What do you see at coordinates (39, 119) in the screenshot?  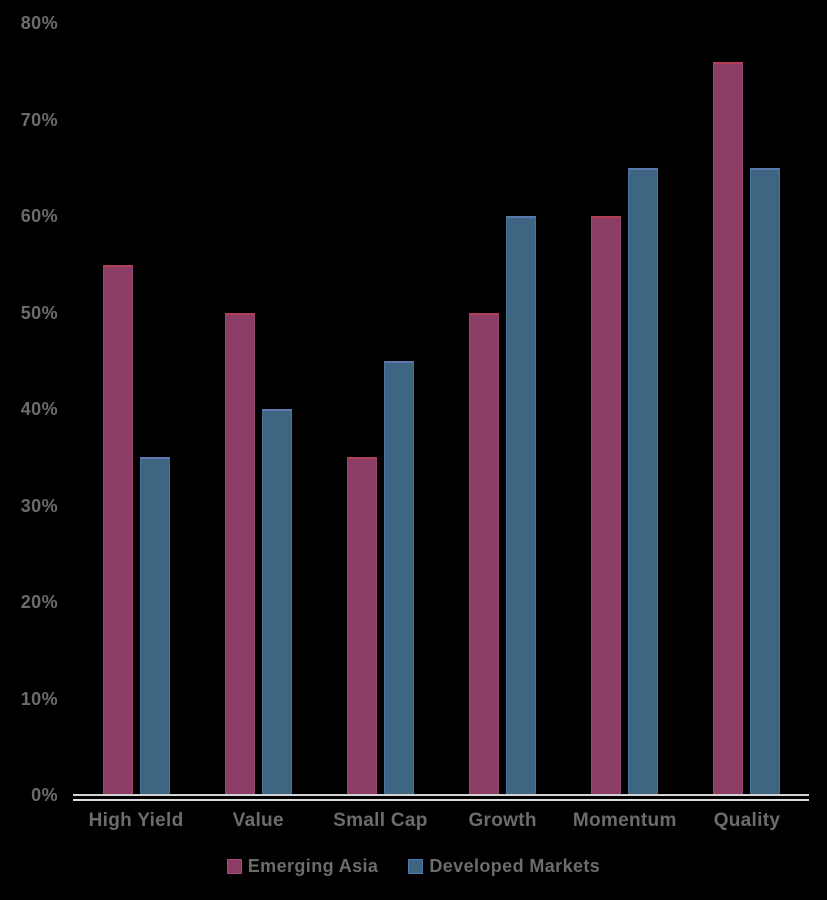 I see `y-tick-label-70: 70%` at bounding box center [39, 119].